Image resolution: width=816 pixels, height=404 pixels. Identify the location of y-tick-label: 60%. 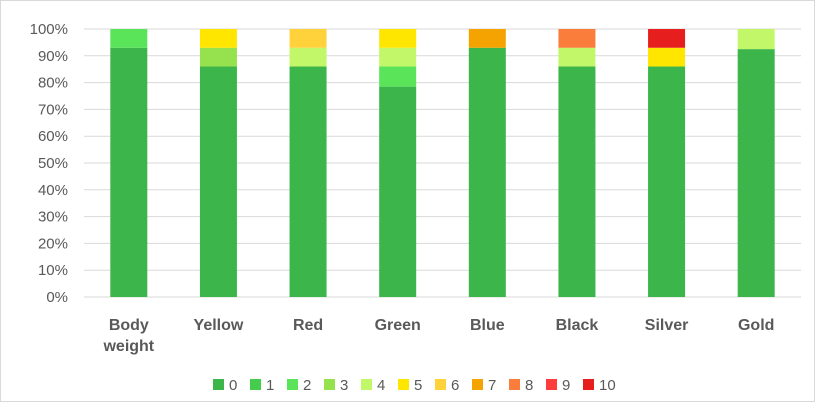
(53, 136).